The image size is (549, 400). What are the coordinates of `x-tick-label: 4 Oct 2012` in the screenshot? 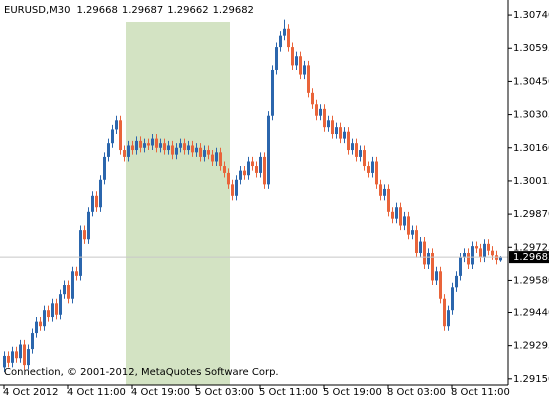 It's located at (30, 392).